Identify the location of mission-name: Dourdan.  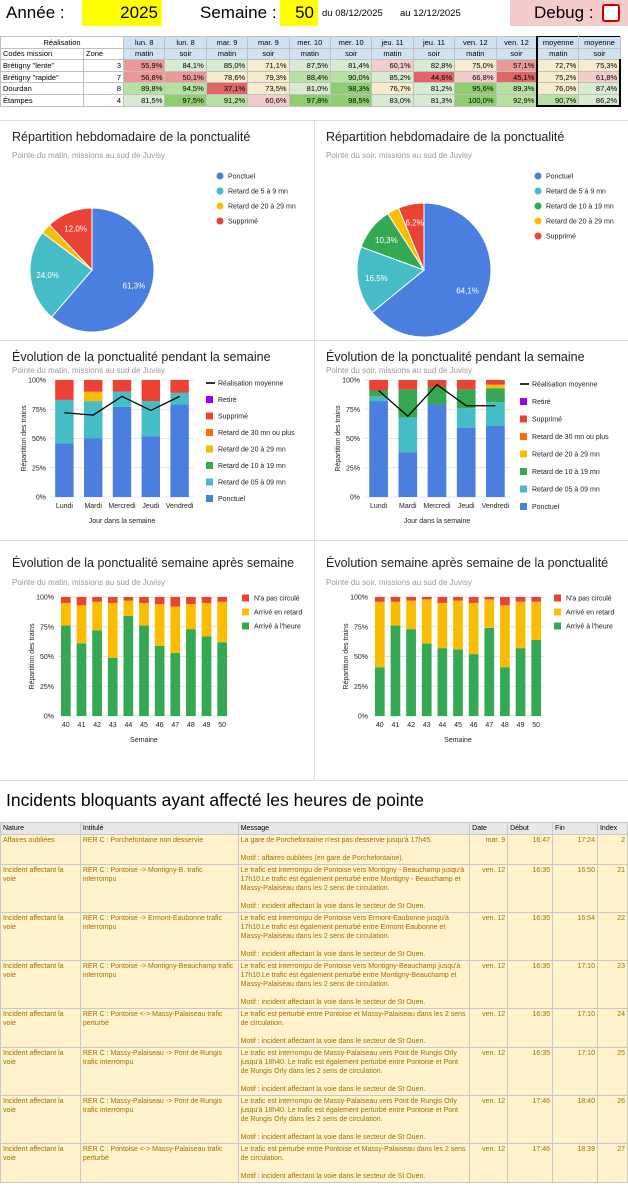
(42, 88).